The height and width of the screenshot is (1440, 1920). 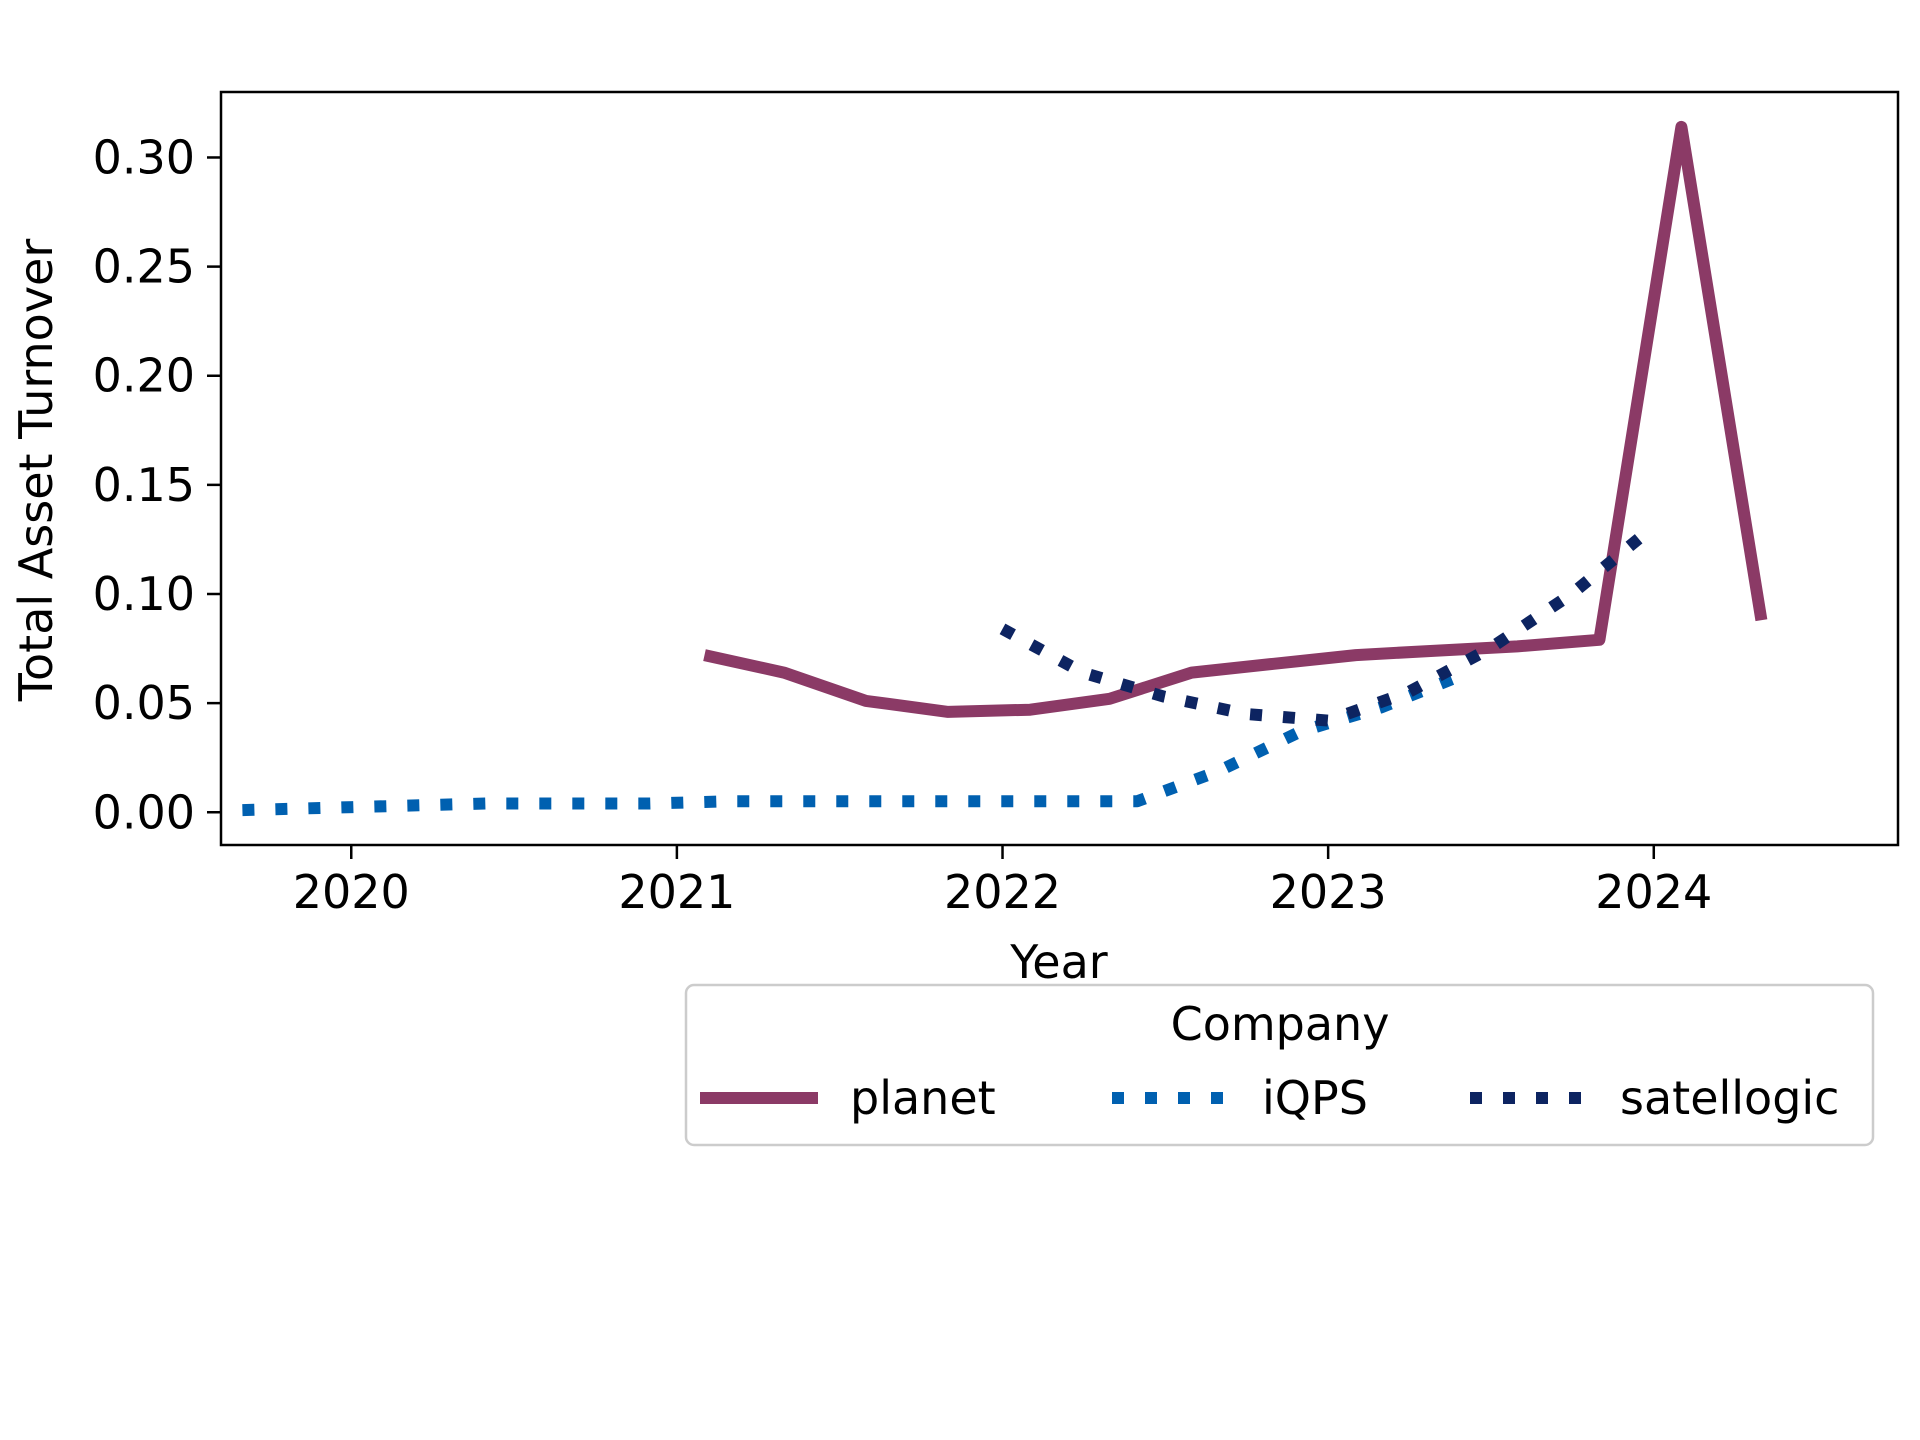 I want to click on legend-label-satellogic: satellogic, so click(x=1729, y=1098).